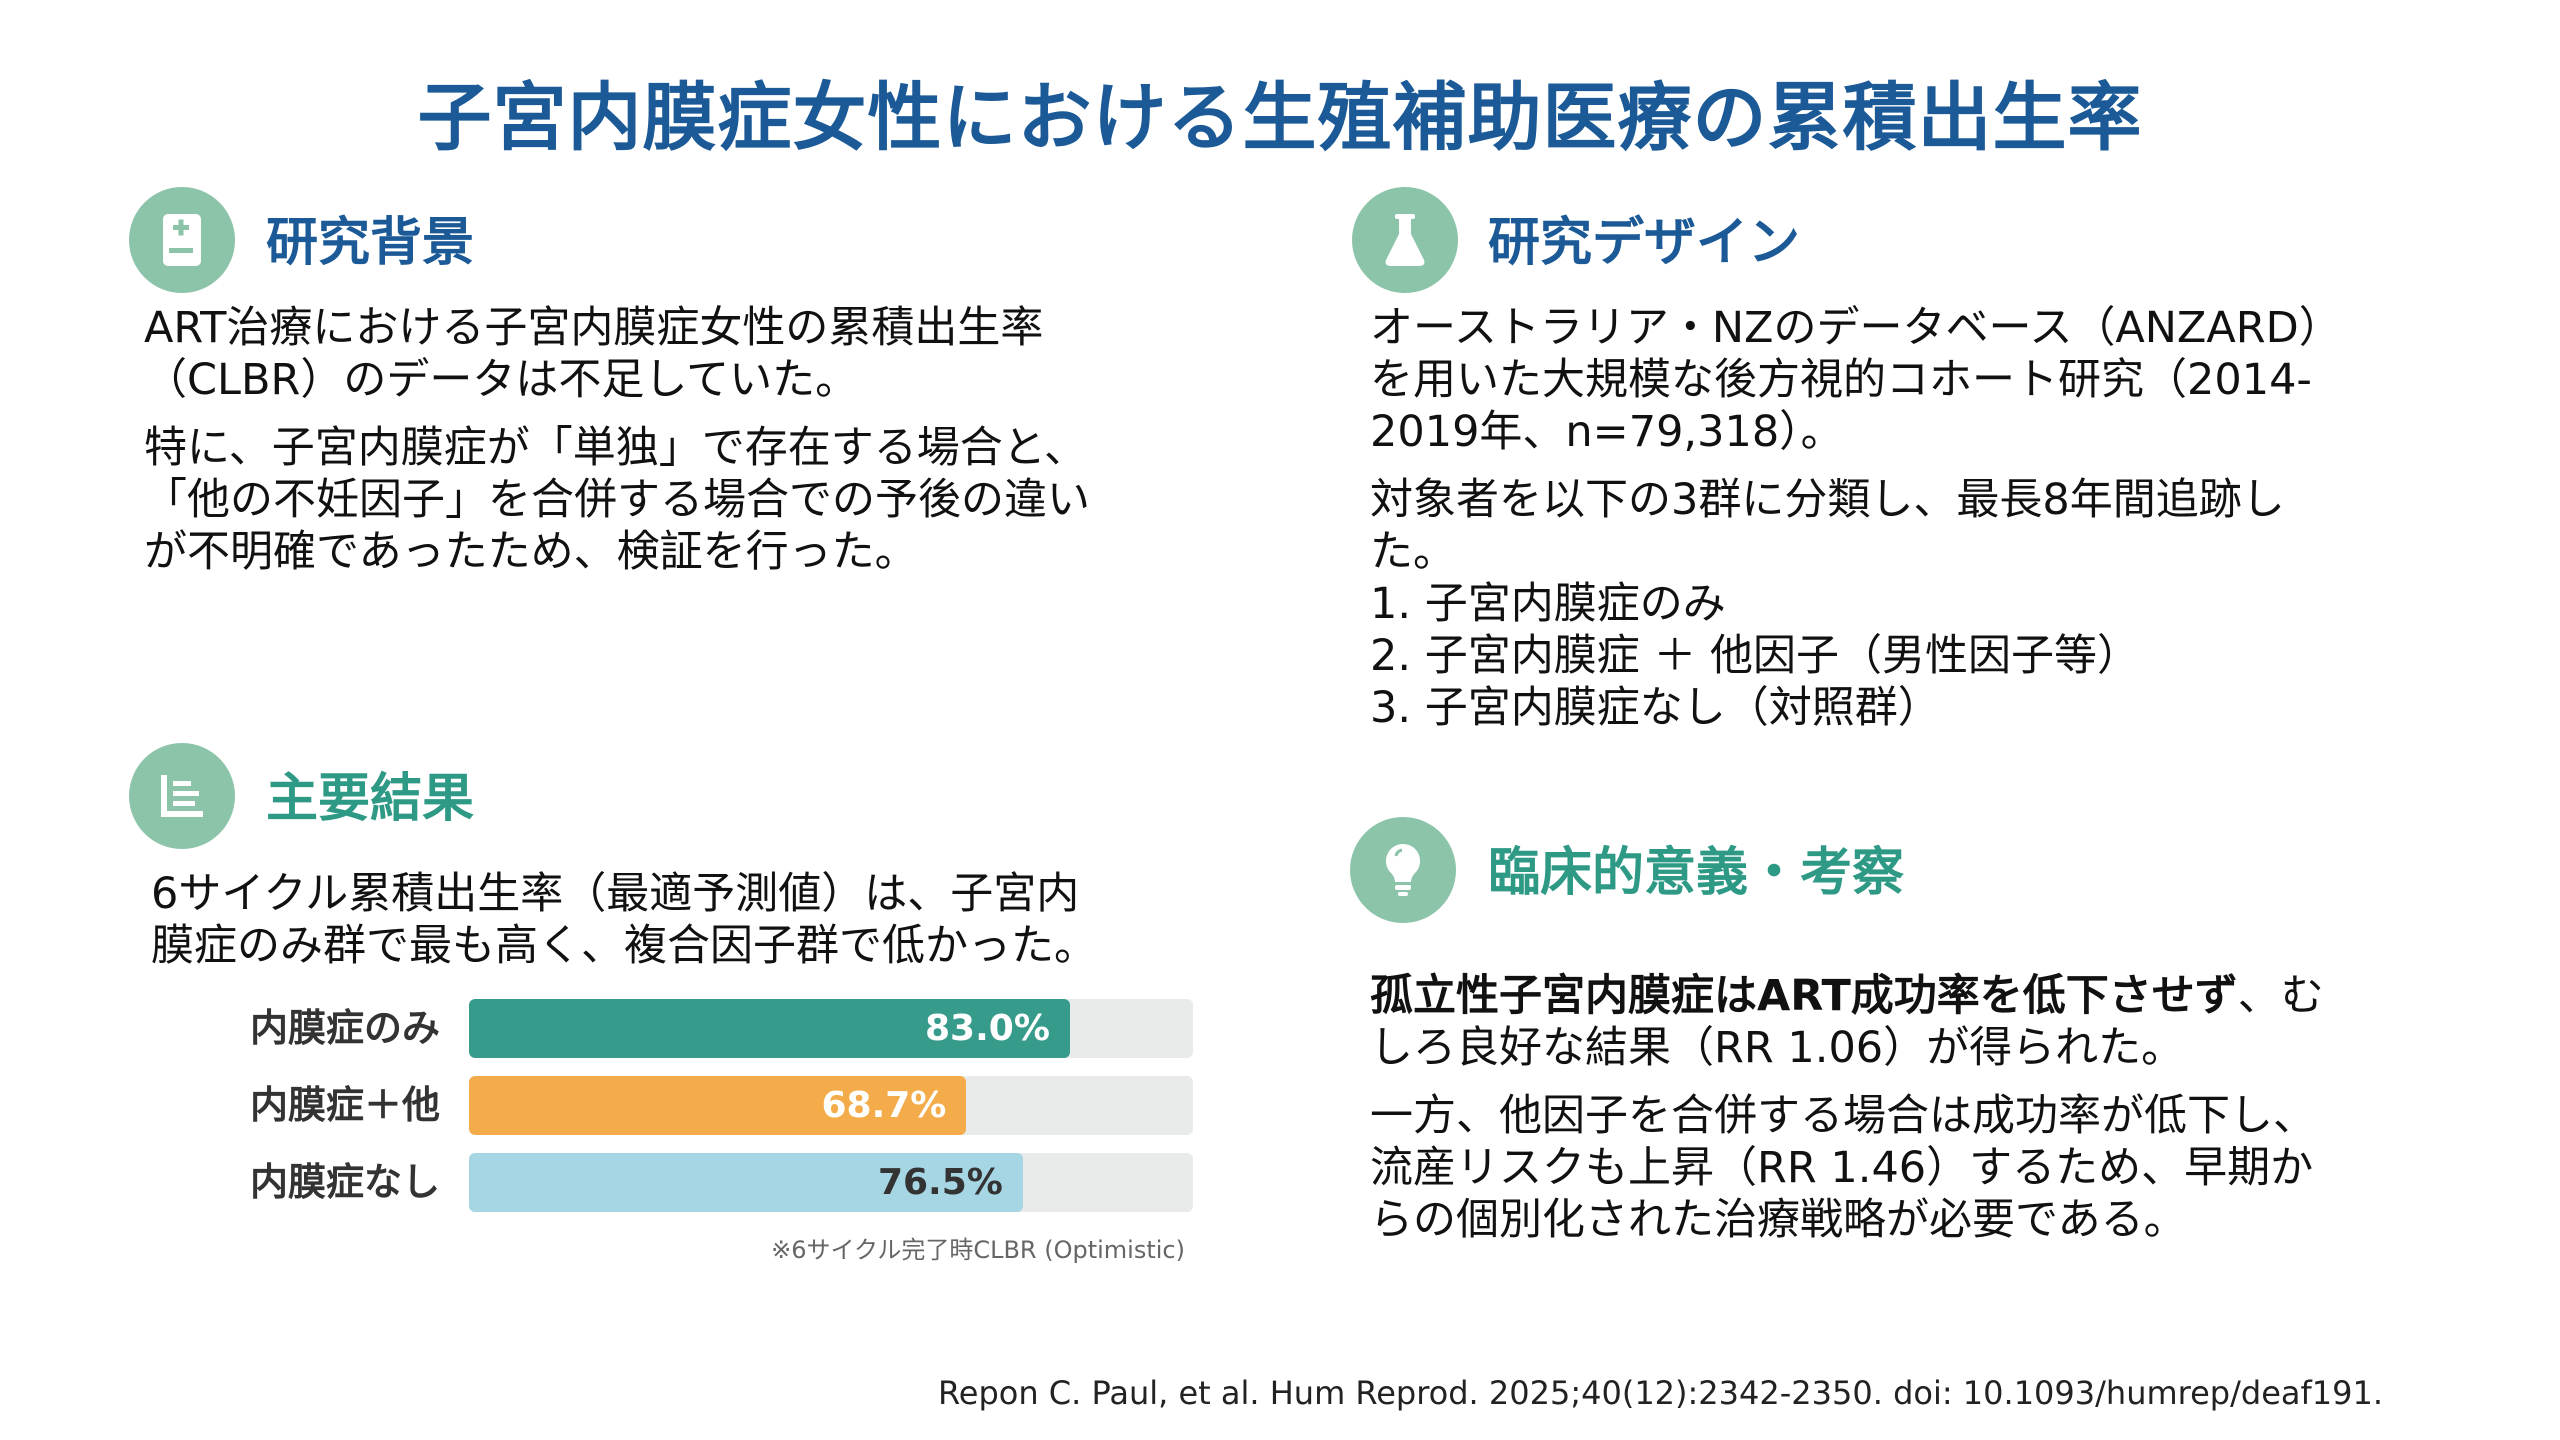  I want to click on text-line: ART治療における子宮内膜症女性の累積出生率, so click(594, 328).